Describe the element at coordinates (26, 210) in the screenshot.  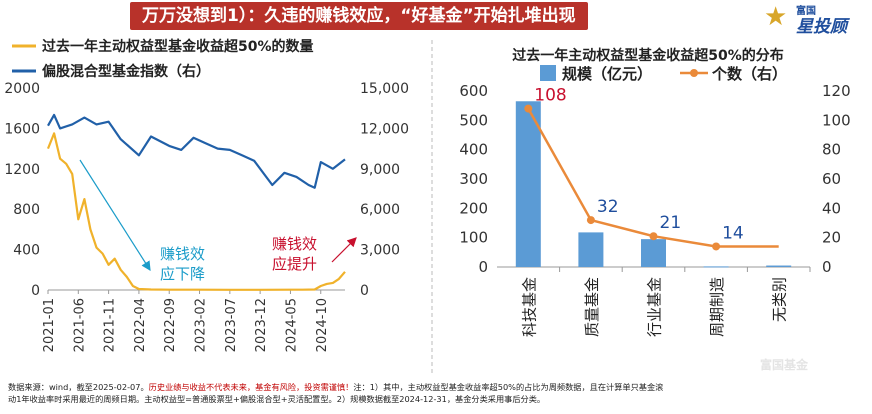
I see `left-y-tick-label: 800` at that location.